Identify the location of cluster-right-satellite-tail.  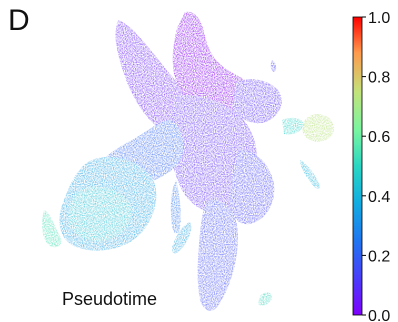
(293, 126).